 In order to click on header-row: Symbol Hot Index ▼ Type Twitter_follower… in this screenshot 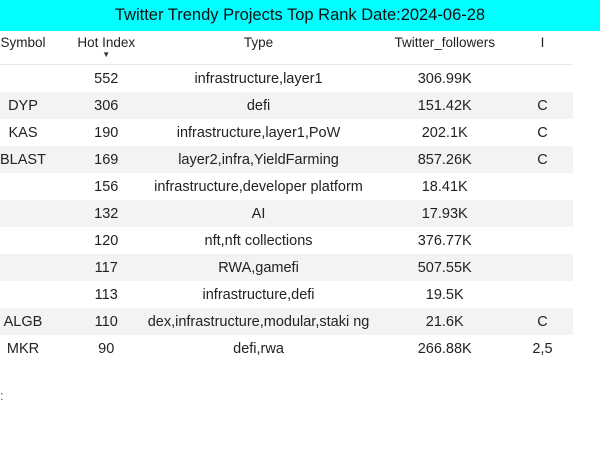, I will do `click(286, 48)`.